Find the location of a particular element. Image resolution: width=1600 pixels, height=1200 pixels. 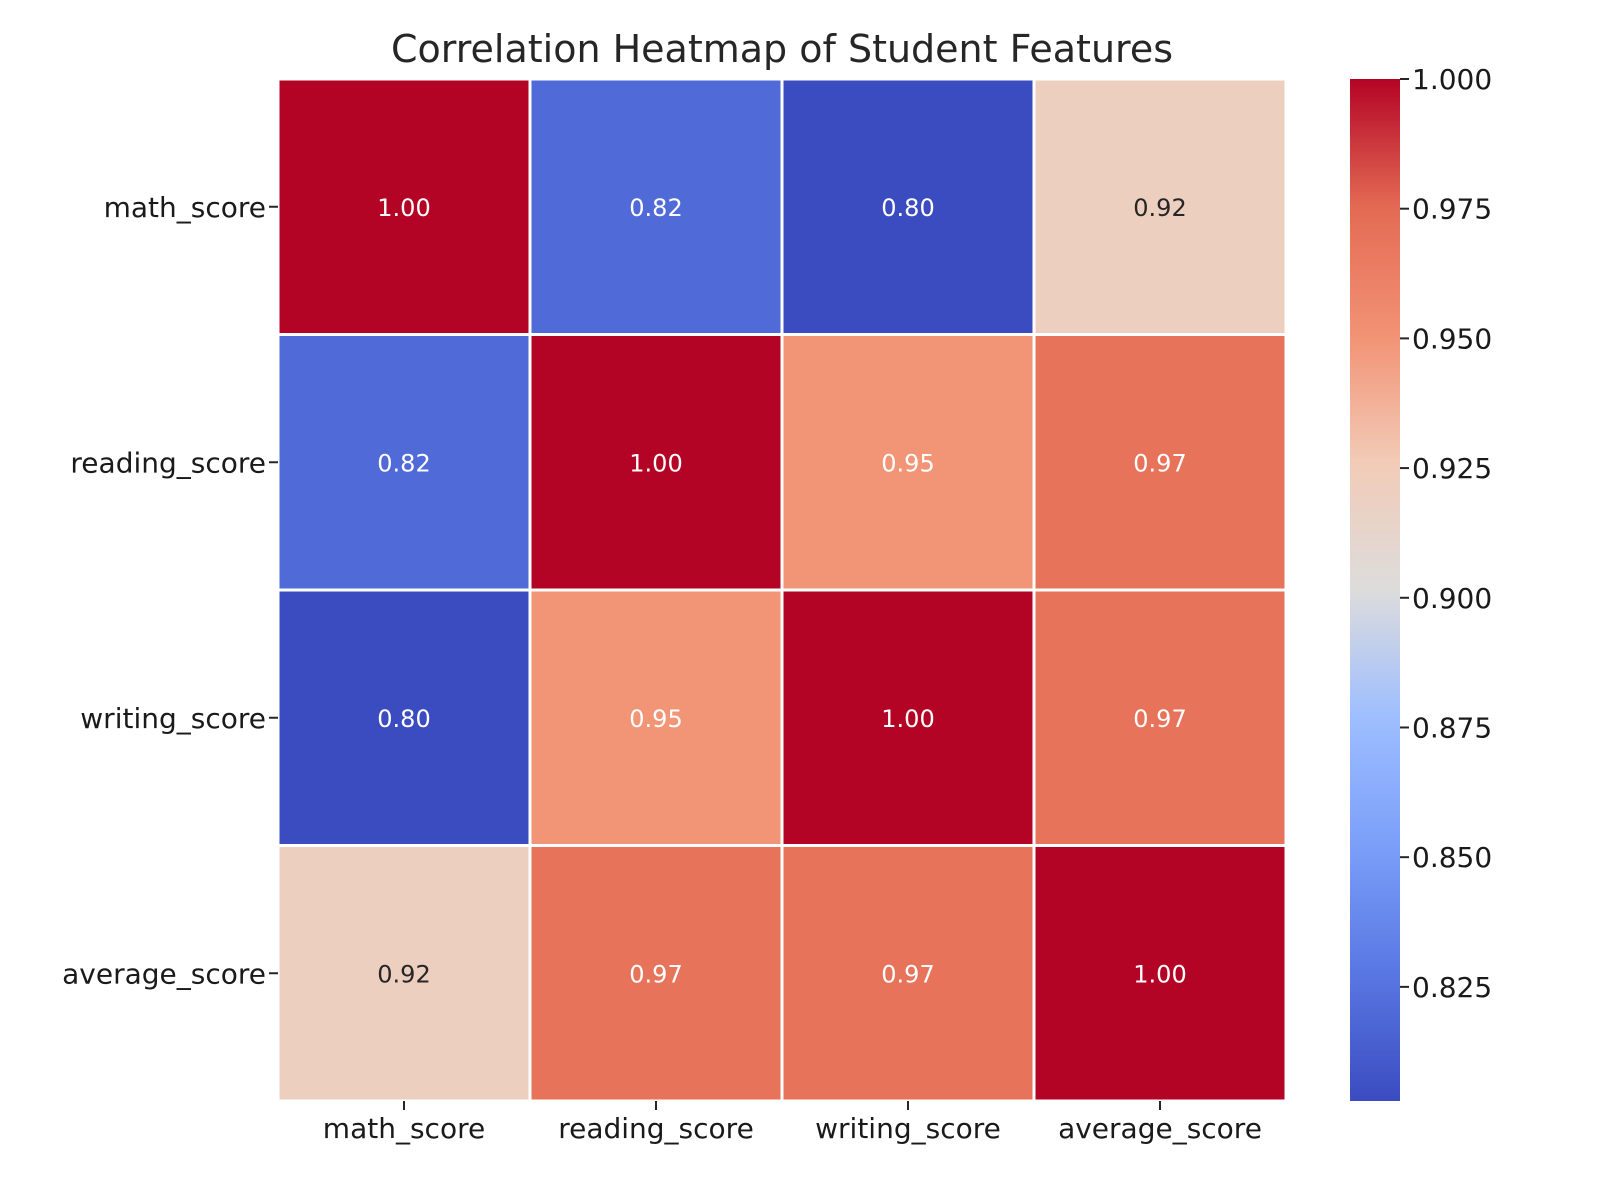

x-tick-label: reading_score is located at coordinates (656, 1128).